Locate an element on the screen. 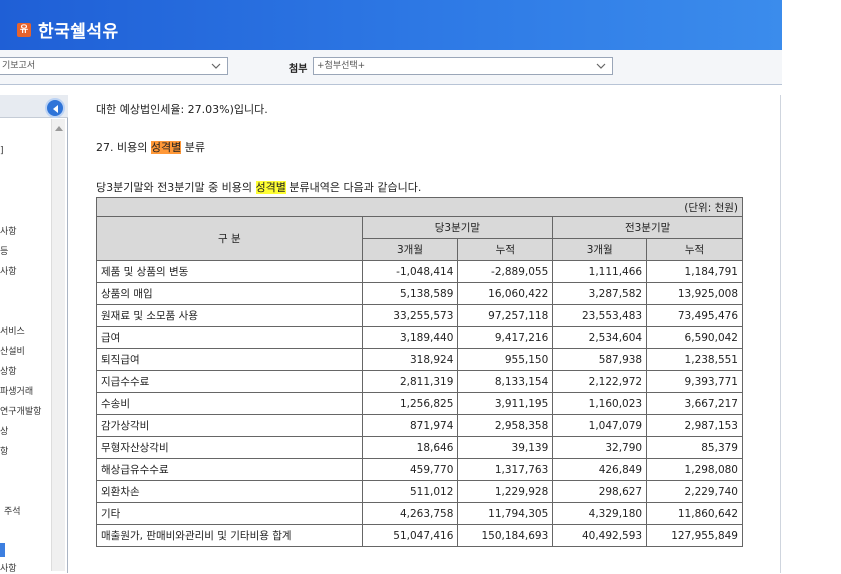 The width and height of the screenshot is (841, 574). row-label: 수송비 is located at coordinates (229, 403).